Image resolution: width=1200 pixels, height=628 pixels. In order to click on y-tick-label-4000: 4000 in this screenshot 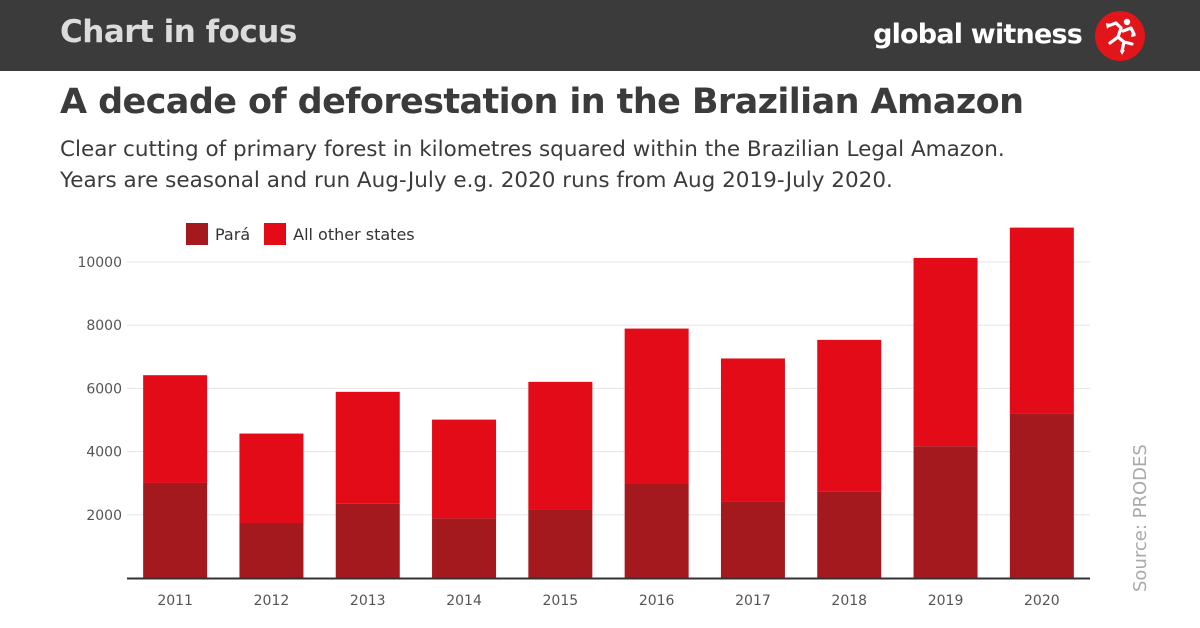, I will do `click(104, 453)`.